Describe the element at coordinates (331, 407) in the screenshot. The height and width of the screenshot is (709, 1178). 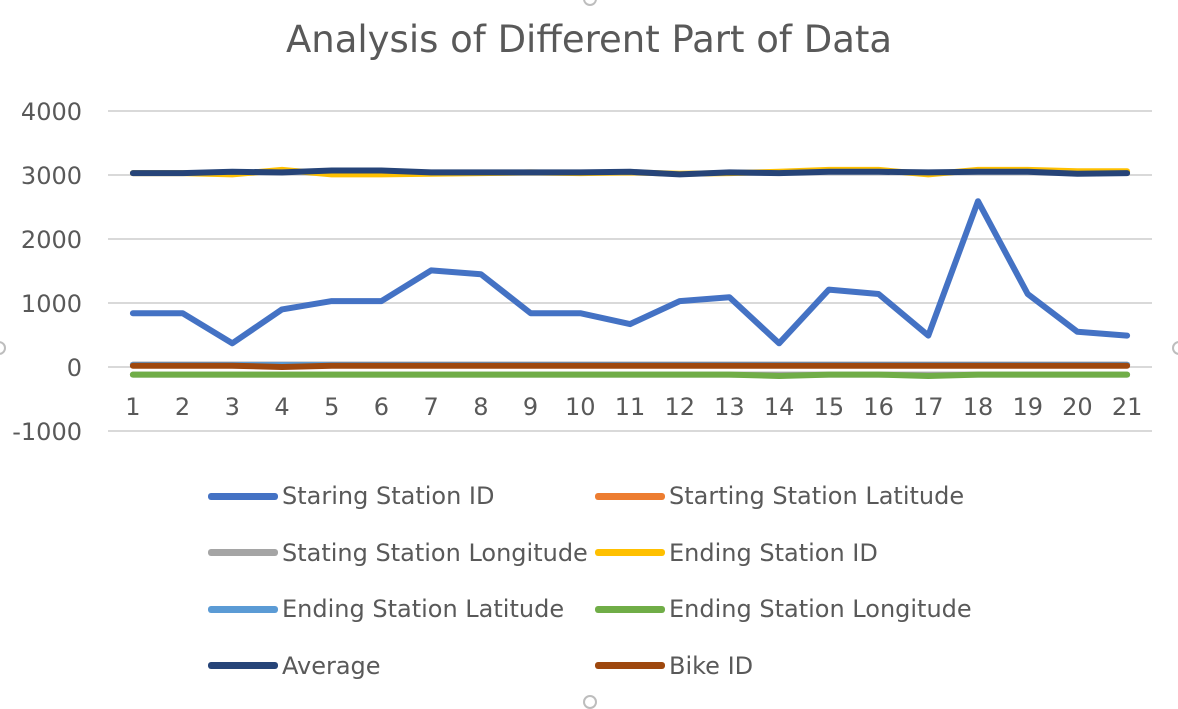
I see `x-tick-label: 5` at that location.